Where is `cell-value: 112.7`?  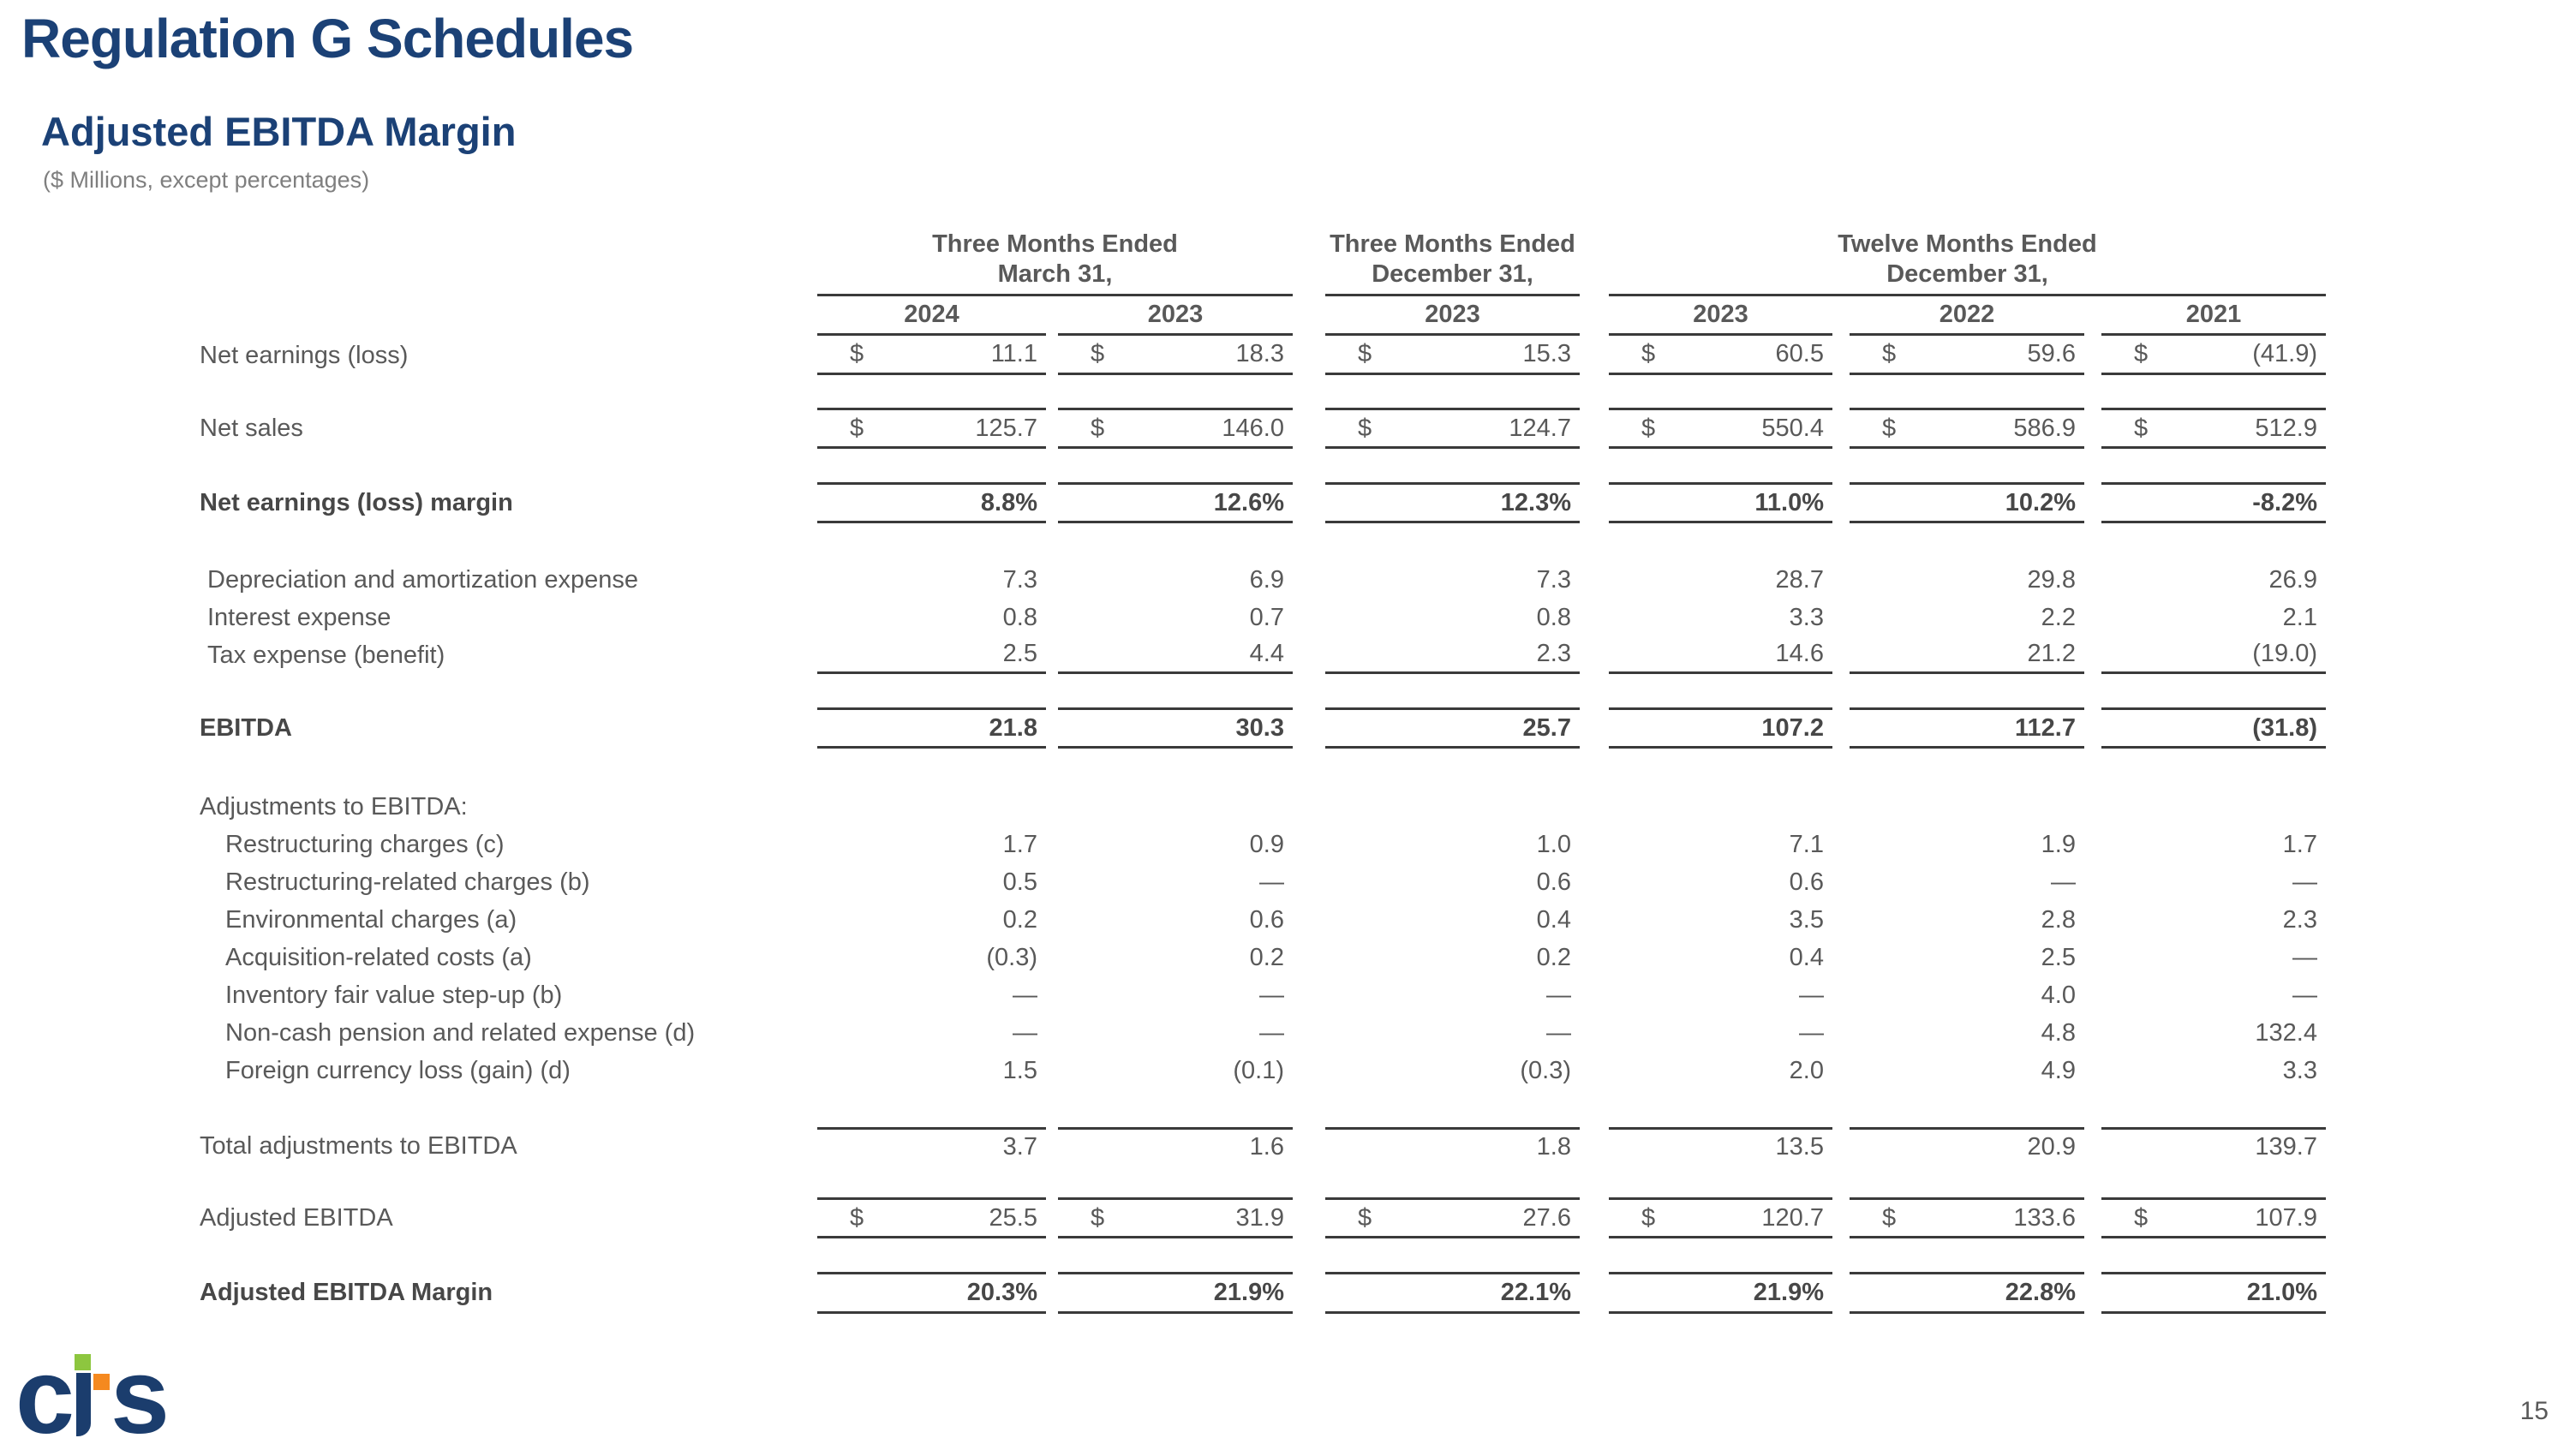
cell-value: 112.7 is located at coordinates (2046, 727).